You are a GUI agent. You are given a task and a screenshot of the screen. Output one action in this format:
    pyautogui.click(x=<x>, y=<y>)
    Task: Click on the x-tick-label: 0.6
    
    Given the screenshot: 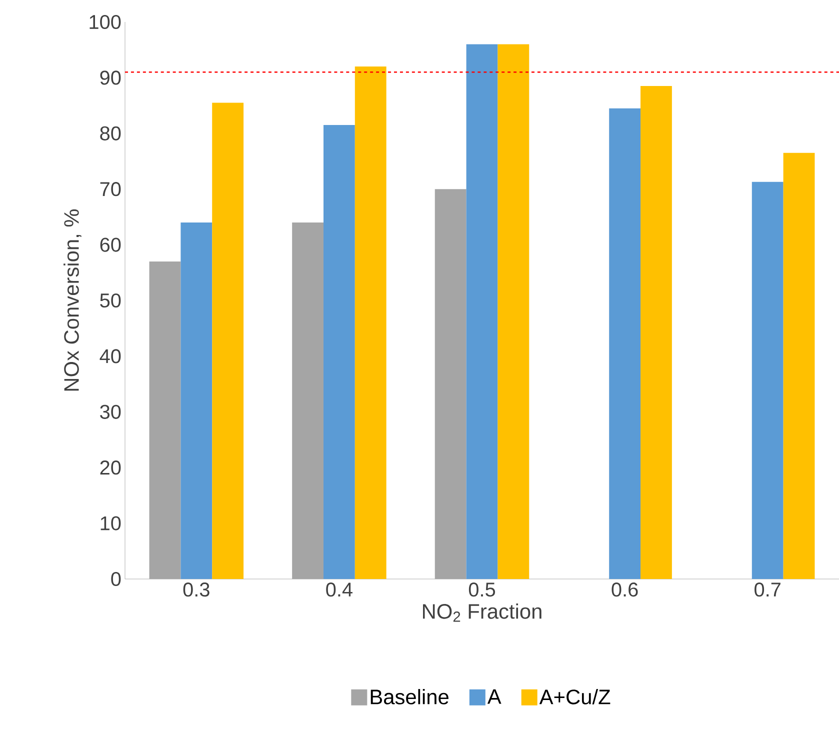 What is the action you would take?
    pyautogui.click(x=625, y=589)
    